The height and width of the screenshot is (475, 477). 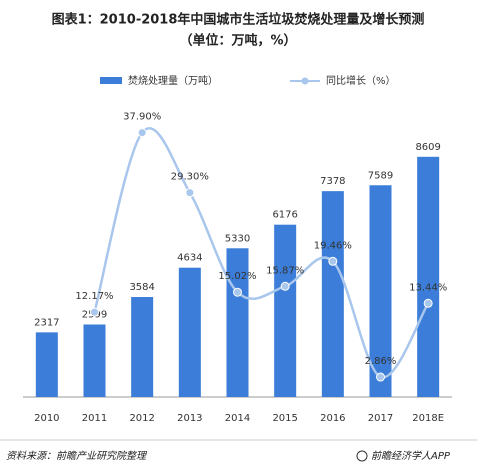 What do you see at coordinates (284, 418) in the screenshot?
I see `x-tick-label: 2015` at bounding box center [284, 418].